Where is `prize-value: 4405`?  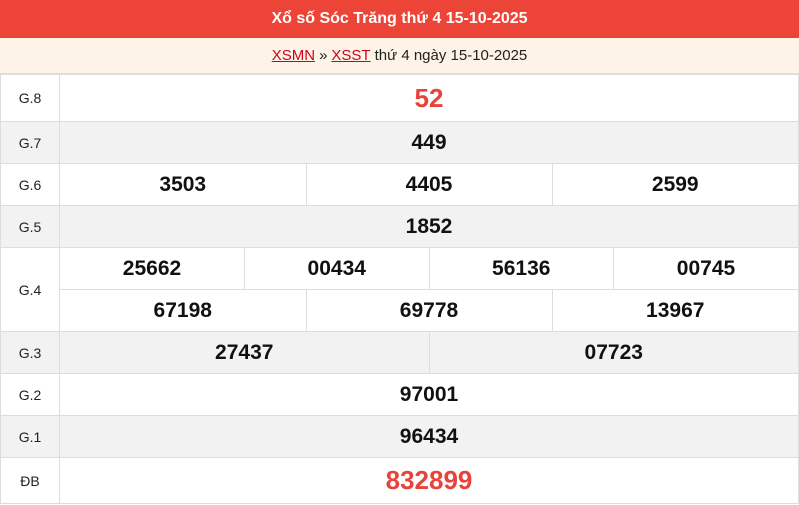
prize-value: 4405 is located at coordinates (428, 184).